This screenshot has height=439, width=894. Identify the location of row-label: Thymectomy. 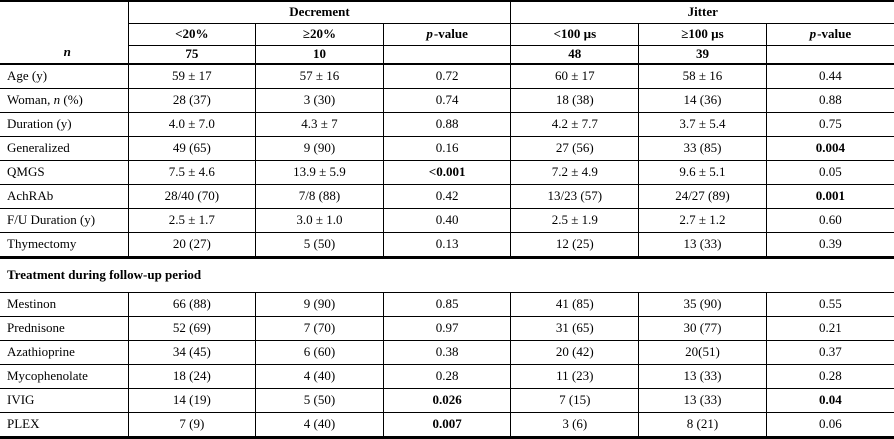
(64, 245).